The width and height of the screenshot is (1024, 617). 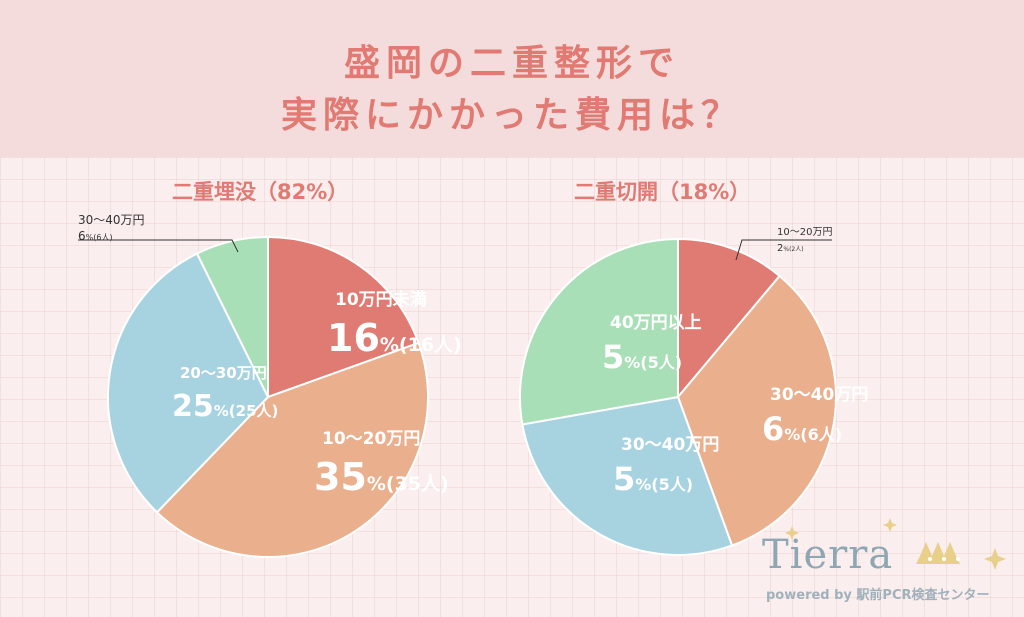 I want to click on slice-value-0-2: 25%(25人), so click(x=225, y=406).